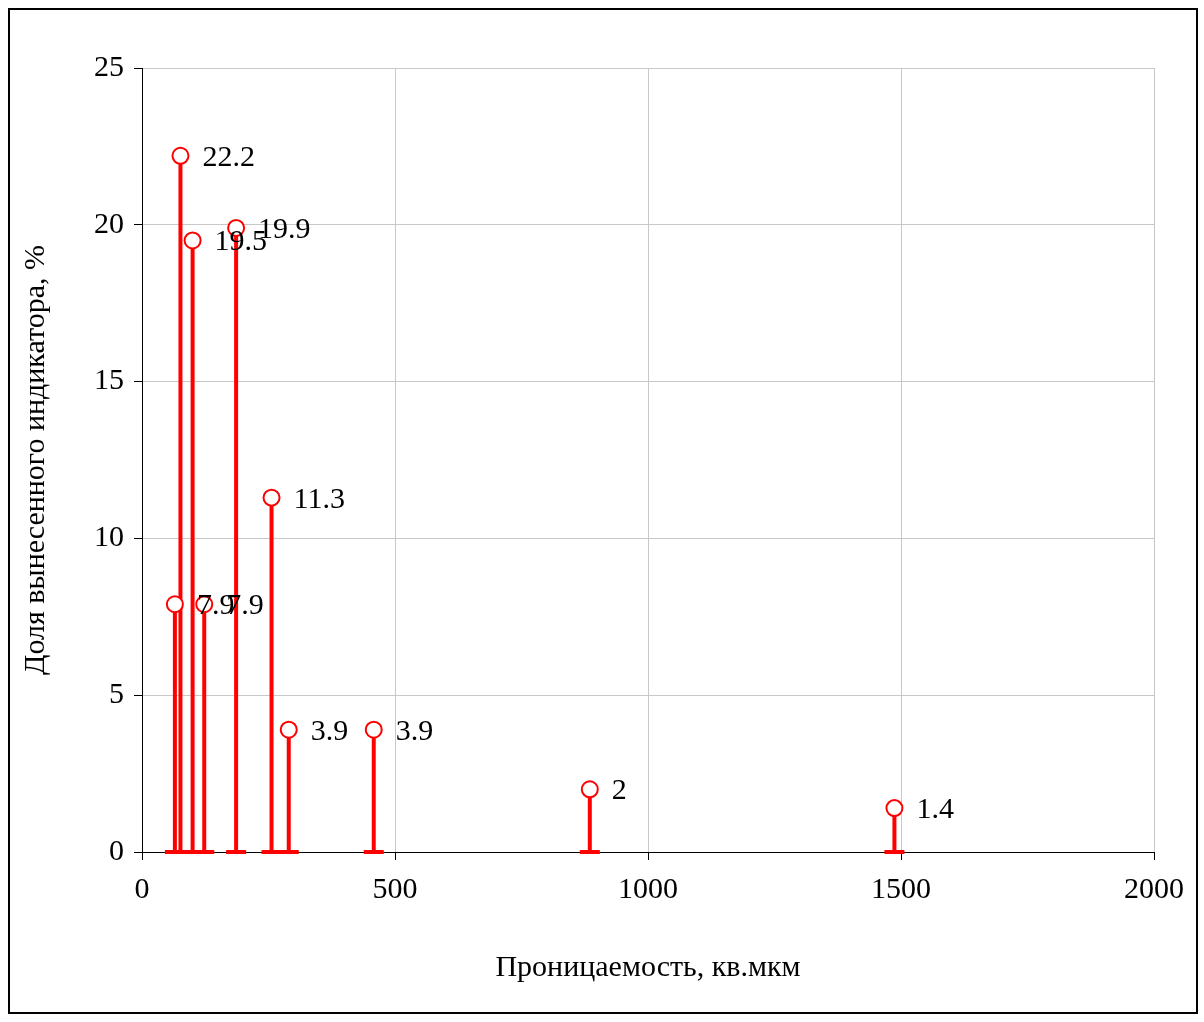  Describe the element at coordinates (901, 887) in the screenshot. I see `x-tick-label: 1500` at that location.